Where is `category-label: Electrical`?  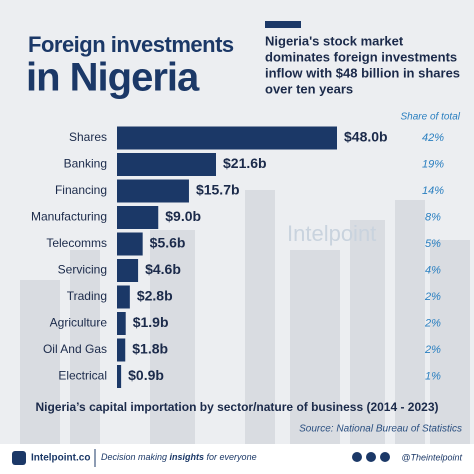 category-label: Electrical is located at coordinates (82, 376).